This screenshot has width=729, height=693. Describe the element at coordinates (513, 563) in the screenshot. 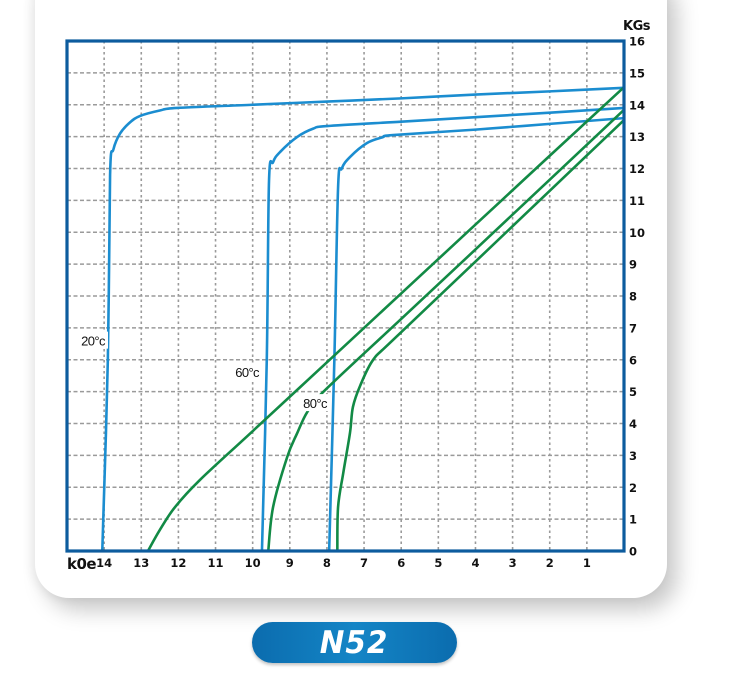

I see `x-tick-label: 3` at that location.